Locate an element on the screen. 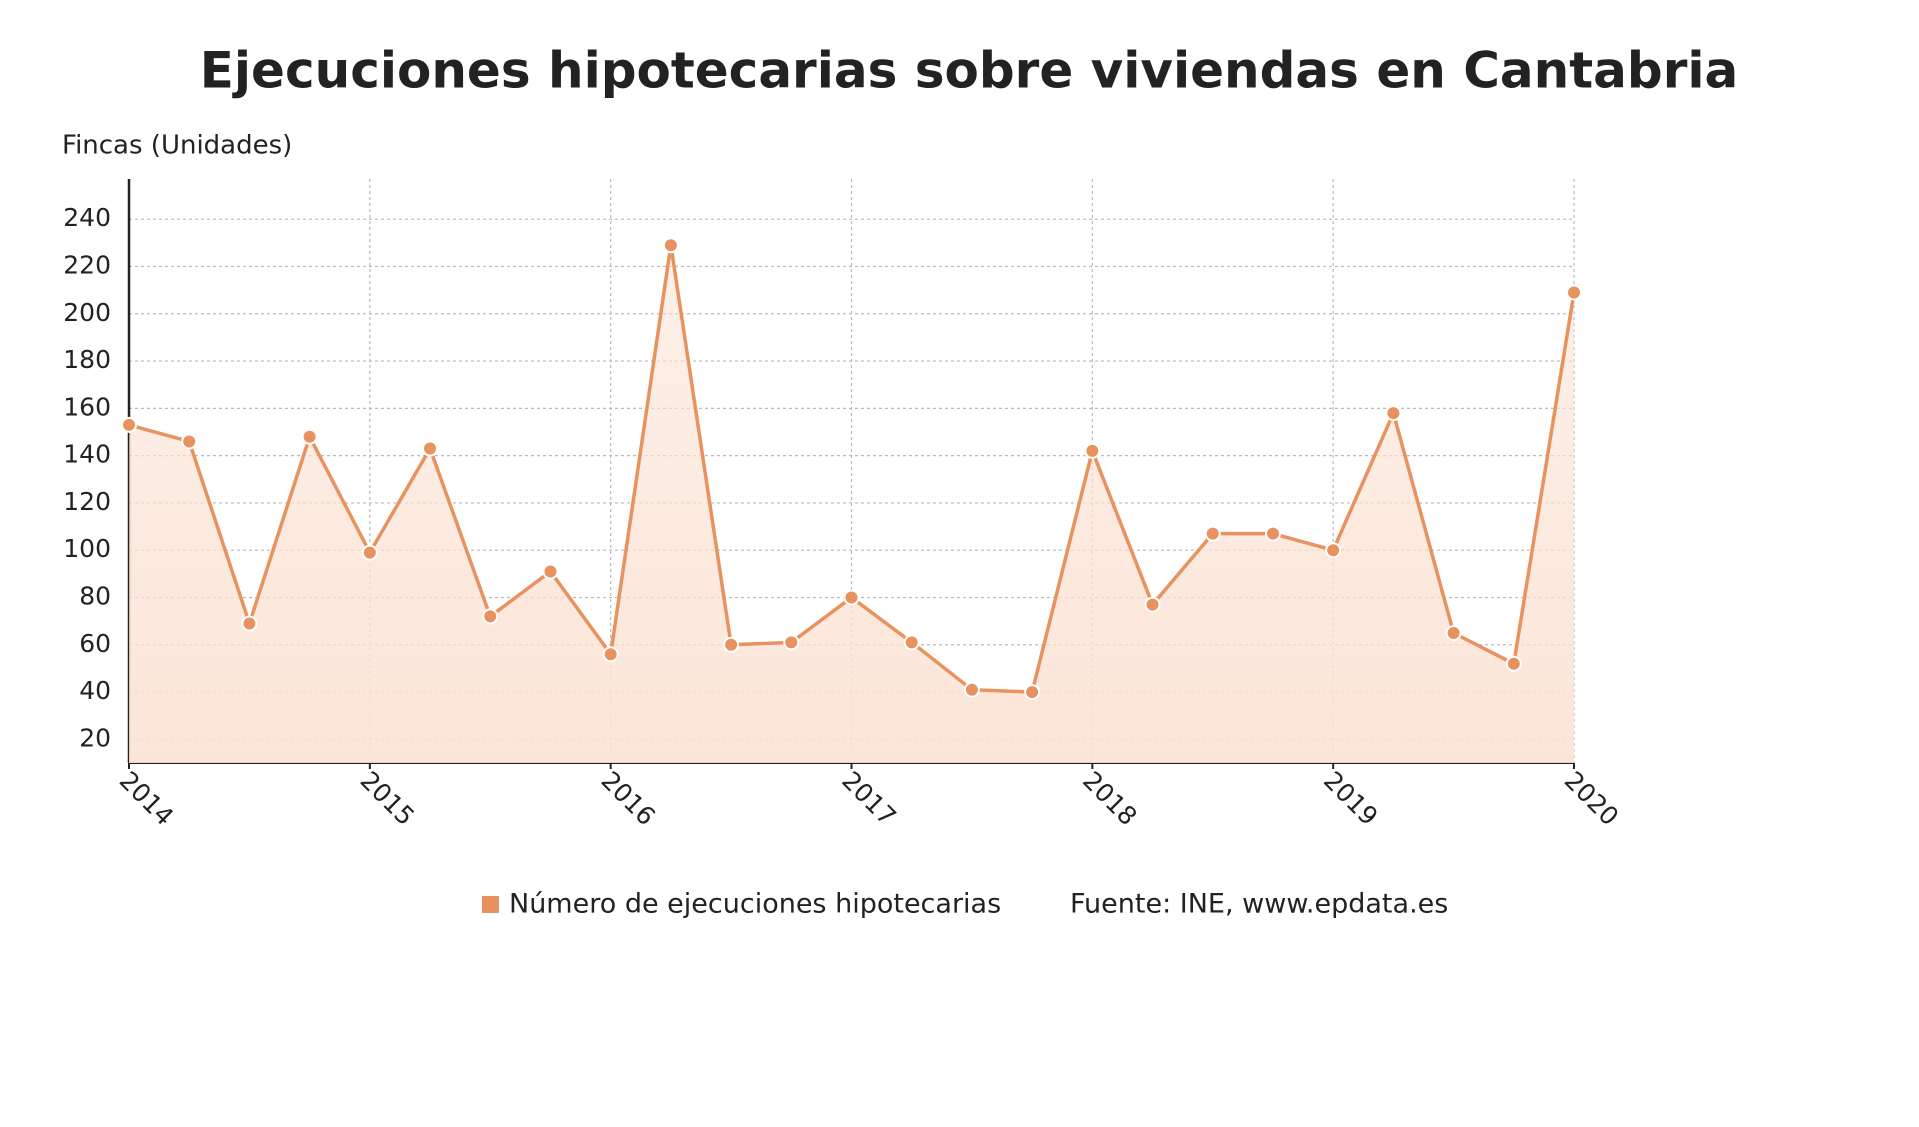  legend-label: Número de ejecuciones hipotecarias is located at coordinates (755, 904).